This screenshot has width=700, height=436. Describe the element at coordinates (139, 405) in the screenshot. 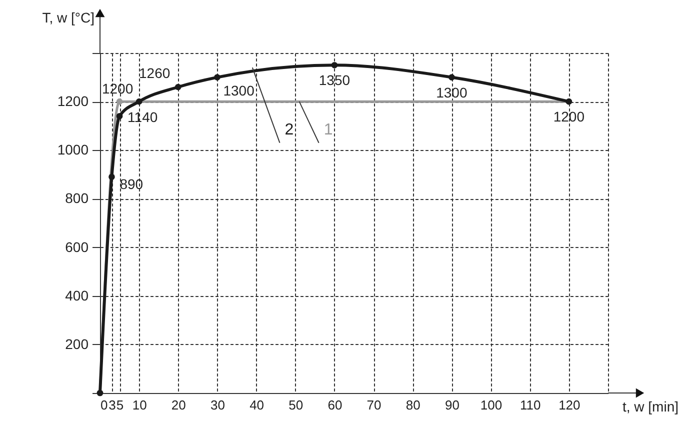

I see `x-tick-label: 10` at that location.